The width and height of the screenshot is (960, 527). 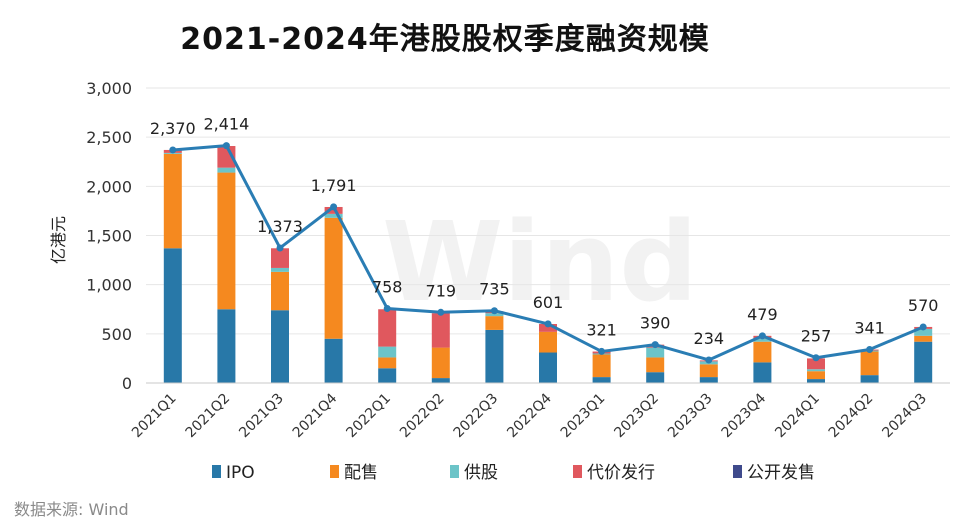 I want to click on bar-配售-2024Q2, so click(x=869, y=363).